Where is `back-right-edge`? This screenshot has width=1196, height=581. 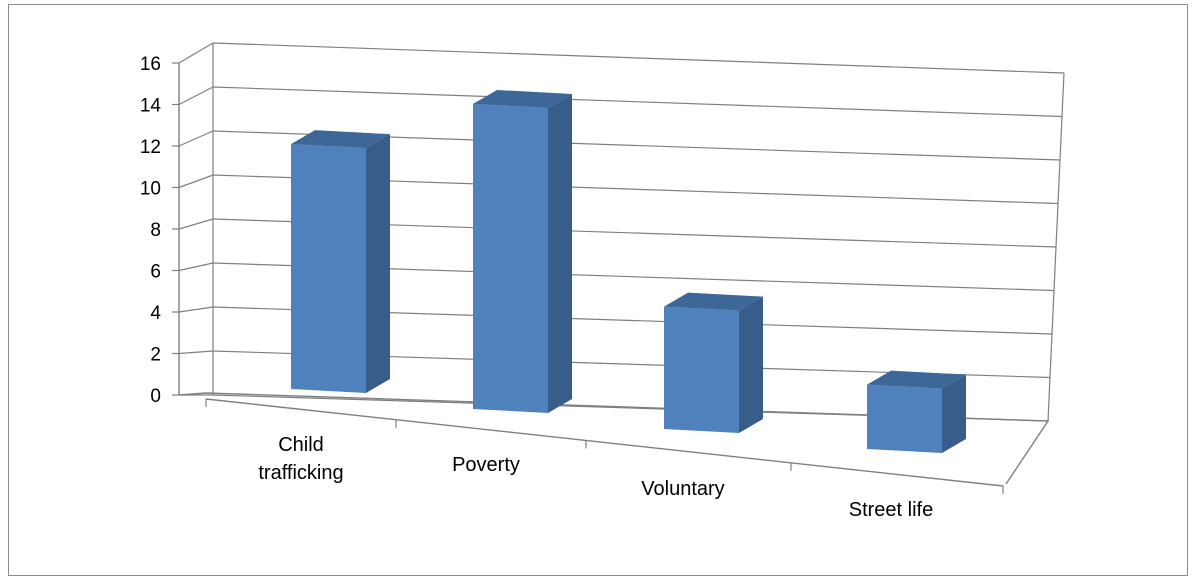 back-right-edge is located at coordinates (1056, 247).